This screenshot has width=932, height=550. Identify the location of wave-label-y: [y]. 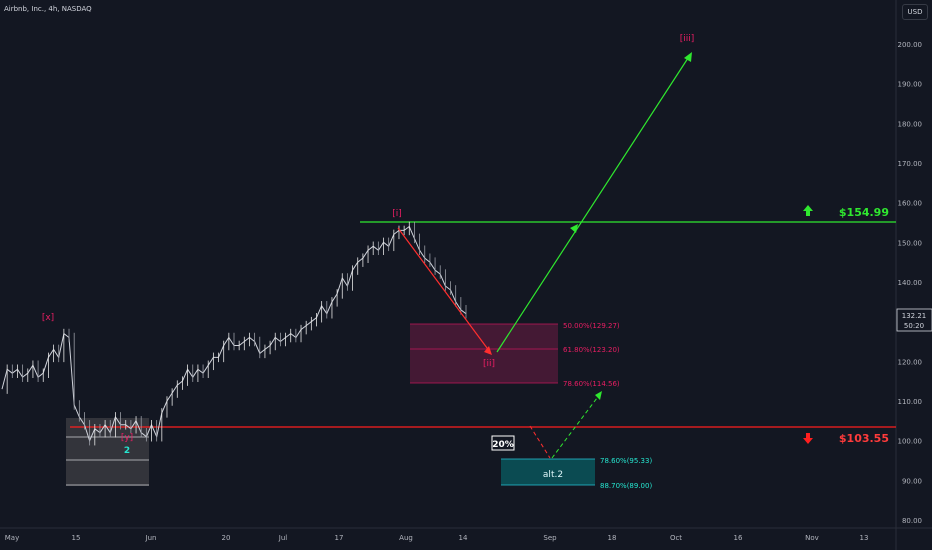
(127, 438).